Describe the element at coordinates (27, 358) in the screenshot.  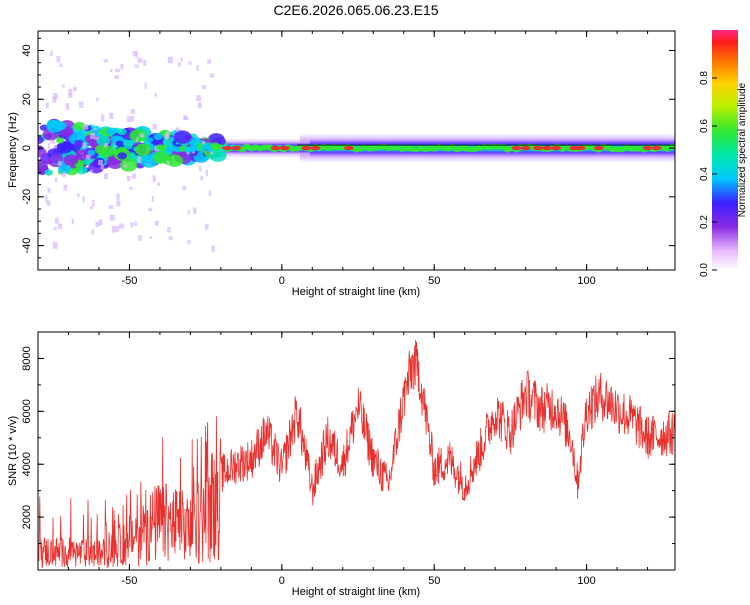
I see `snr-ytick-label: 8000` at that location.